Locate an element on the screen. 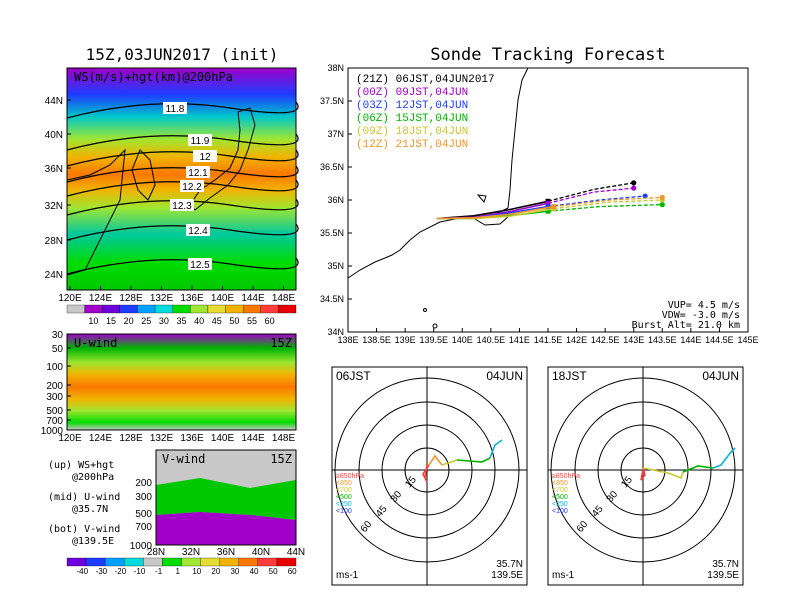 The image size is (792, 612). track-legend-entry: (21Z) 06JST,04JUN2017 is located at coordinates (425, 80).